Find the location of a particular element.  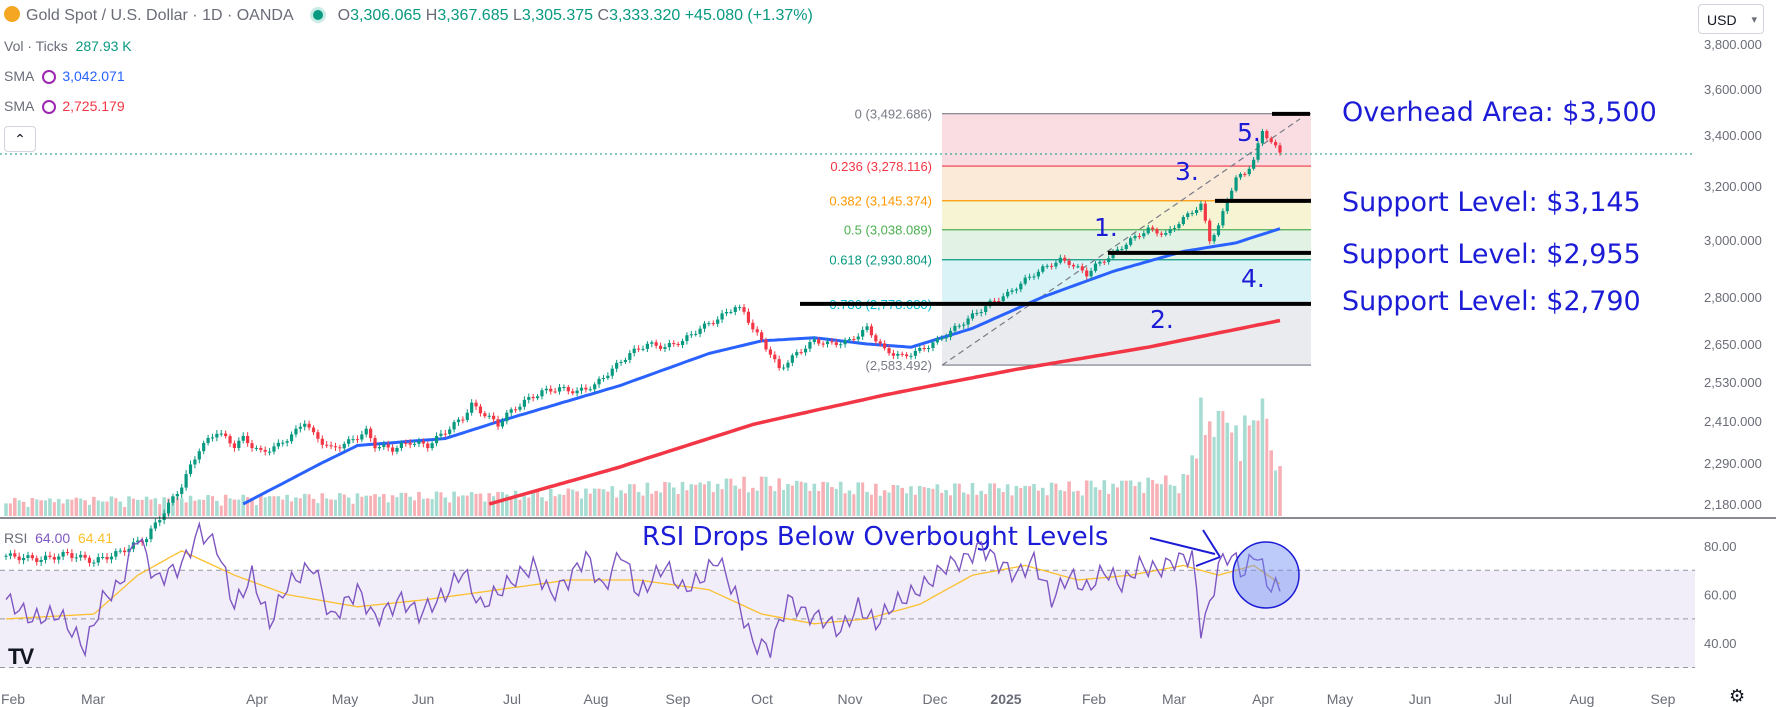

volume-legend: Vol · Ticks 287.93 K is located at coordinates (68, 46).